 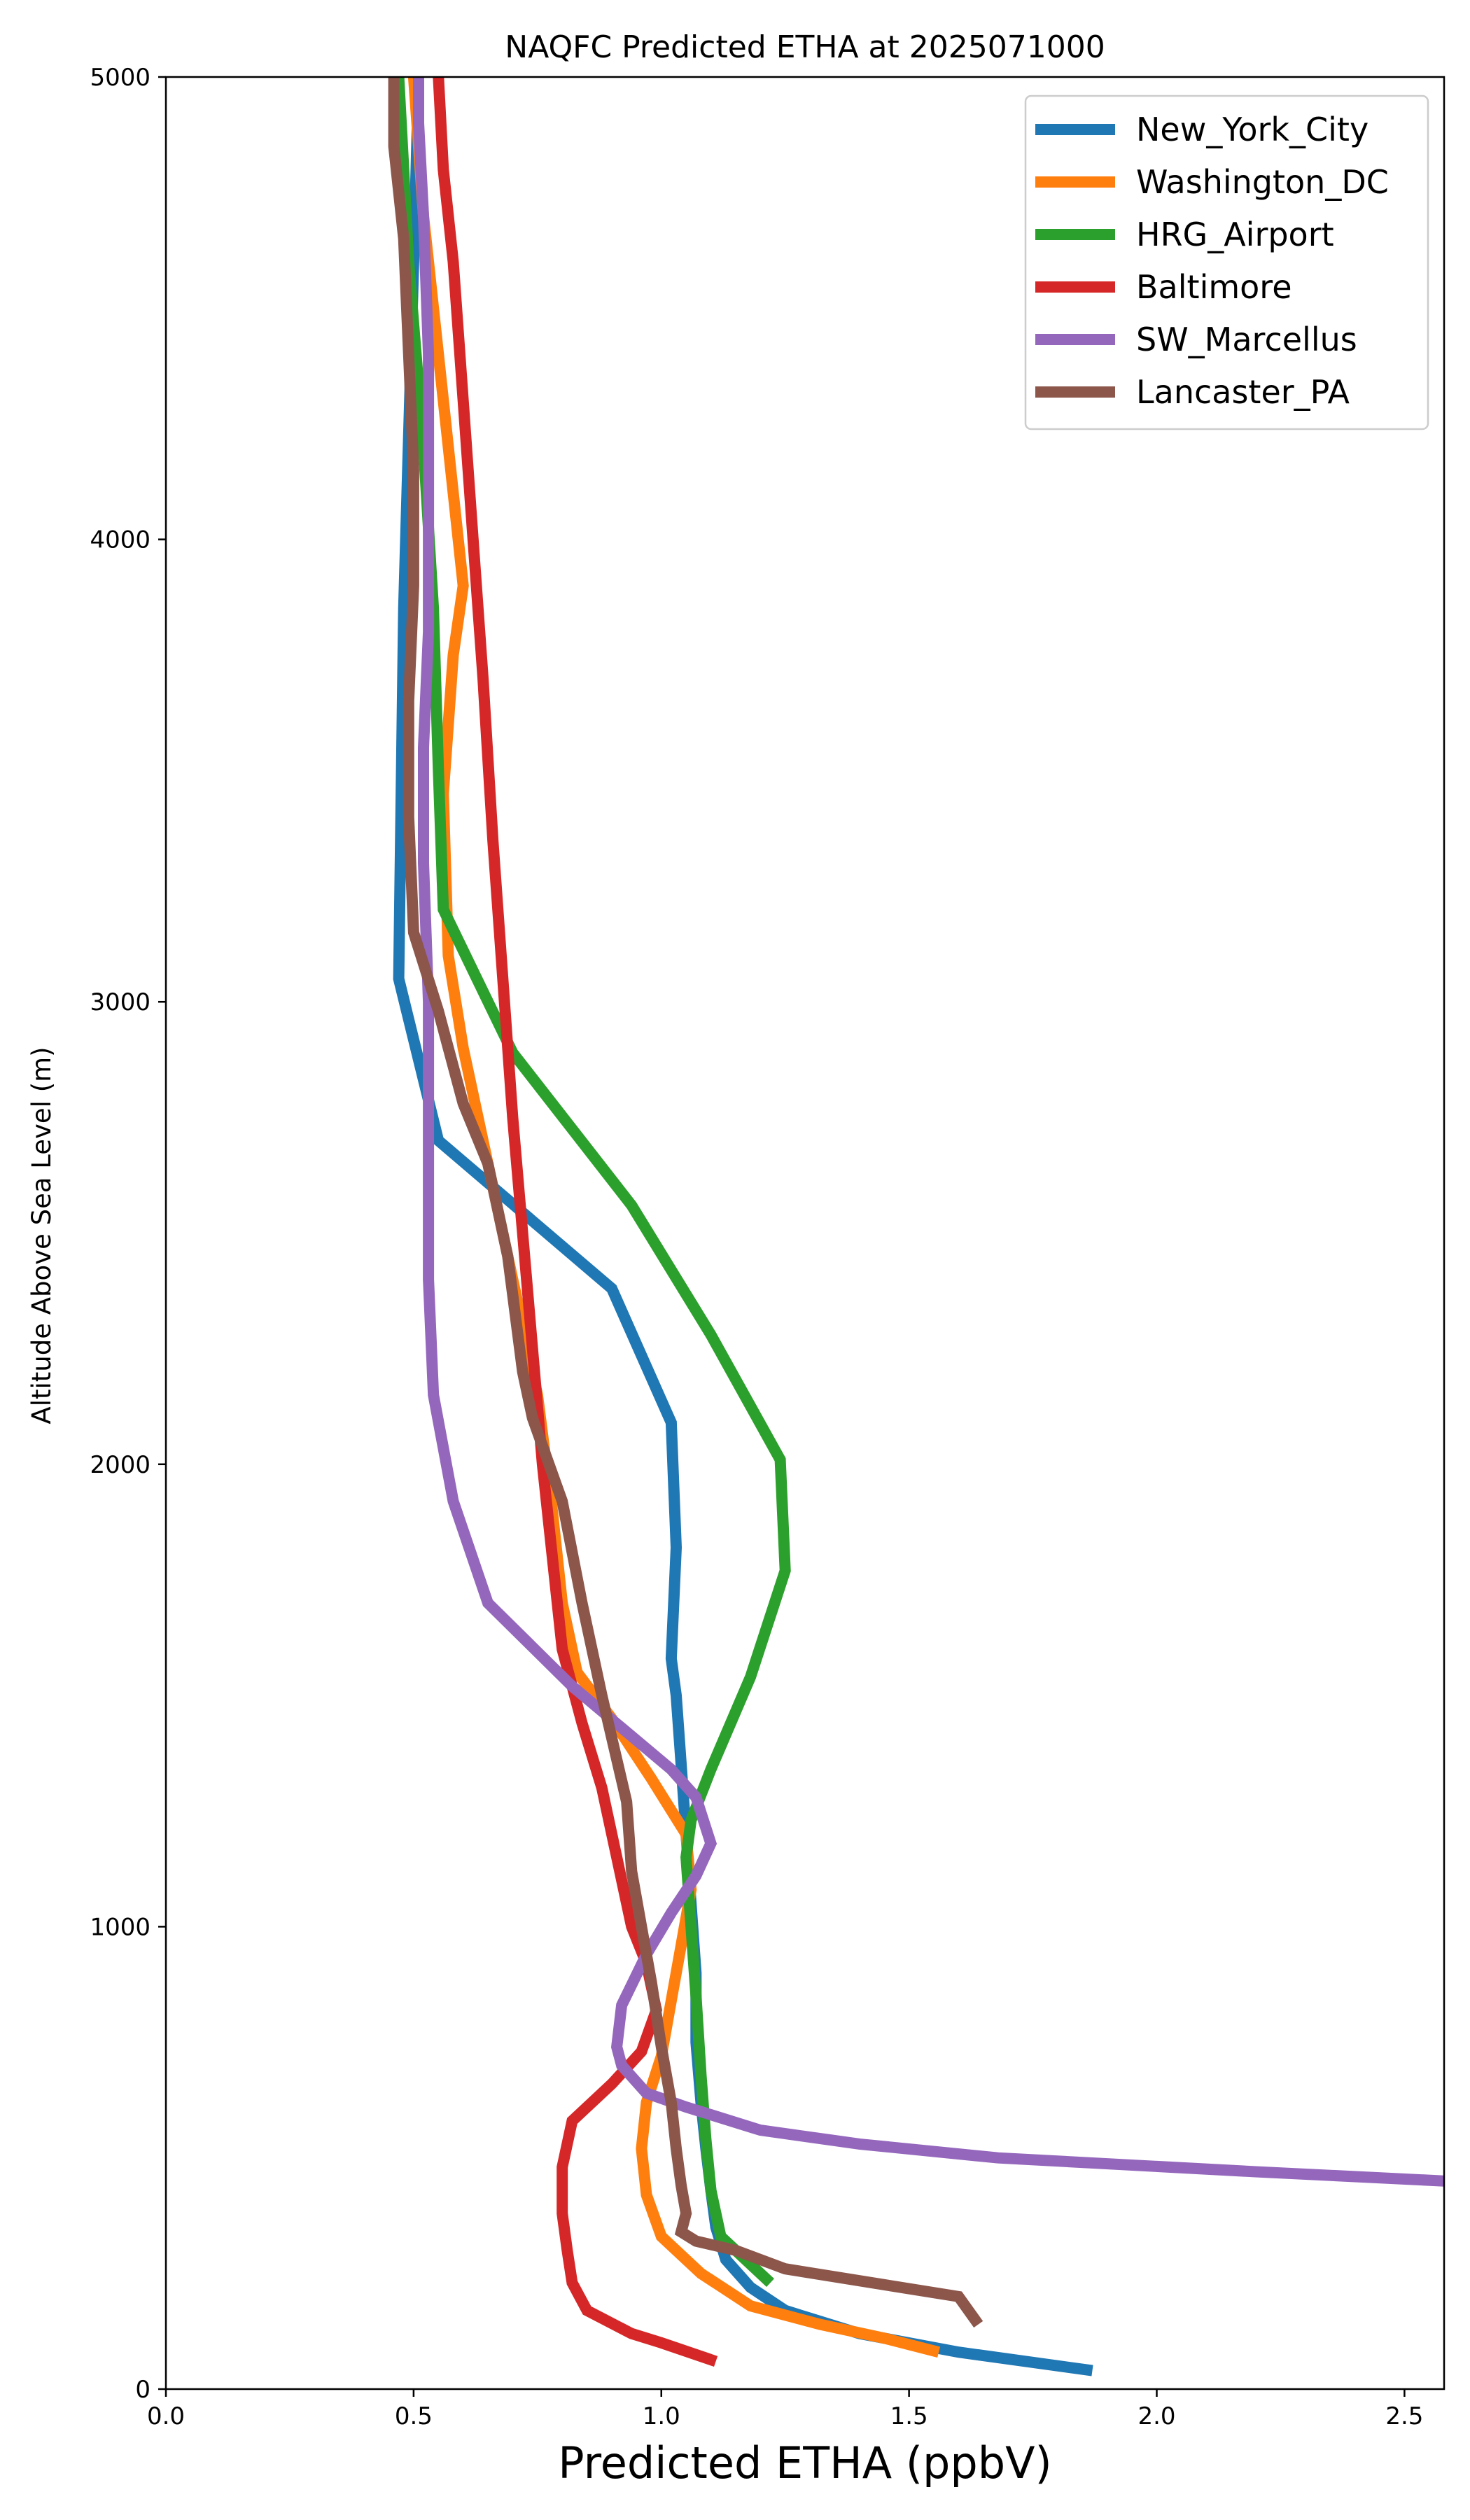 What do you see at coordinates (120, 540) in the screenshot?
I see `y-tick-label: 4000` at bounding box center [120, 540].